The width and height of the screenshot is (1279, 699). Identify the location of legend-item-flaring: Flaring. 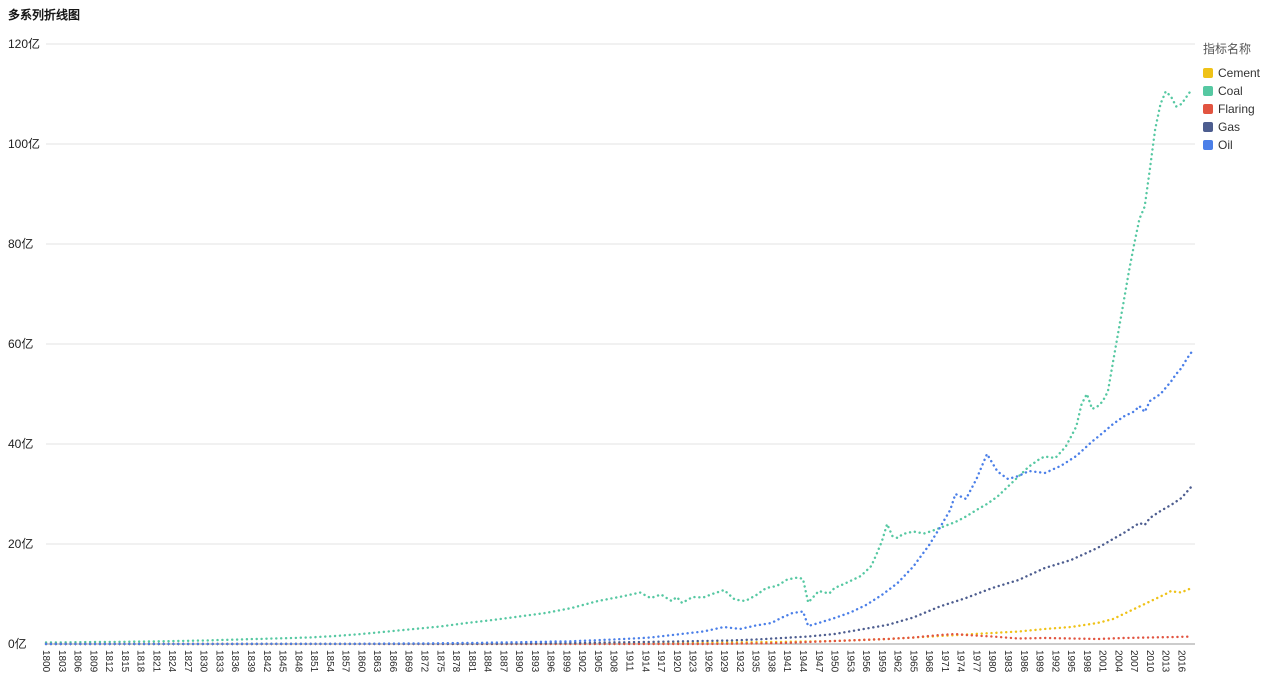
(1239, 109).